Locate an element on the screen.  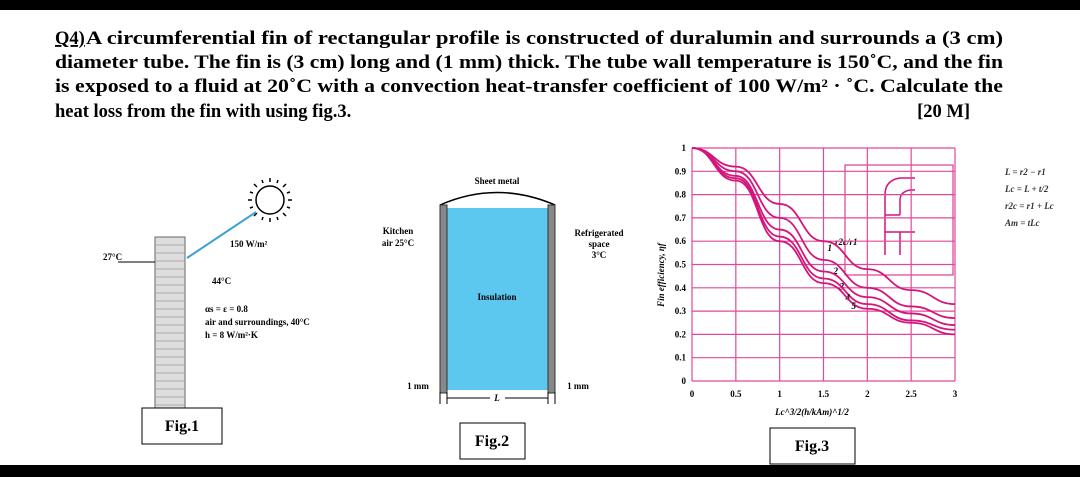
y-tick-label: 0.2 is located at coordinates (681, 334).